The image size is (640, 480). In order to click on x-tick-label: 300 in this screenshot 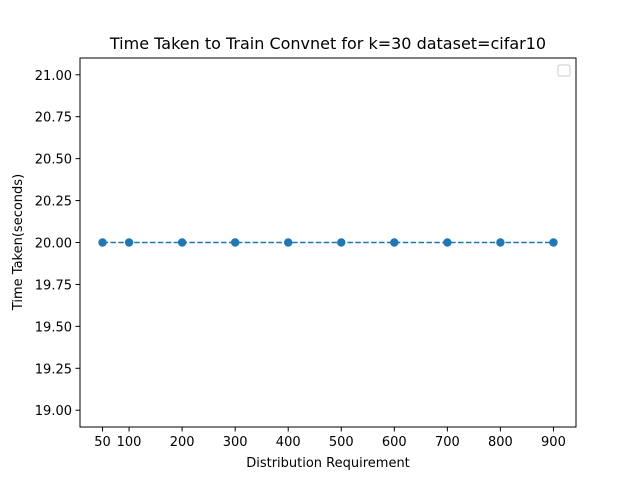, I will do `click(235, 442)`.